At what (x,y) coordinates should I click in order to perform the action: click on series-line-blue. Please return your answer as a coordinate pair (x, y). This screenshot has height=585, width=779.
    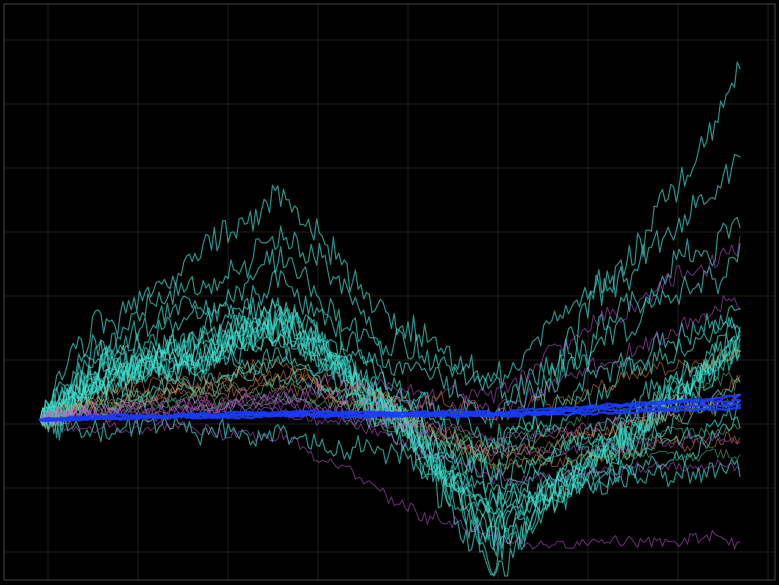
    Looking at the image, I should click on (390, 414).